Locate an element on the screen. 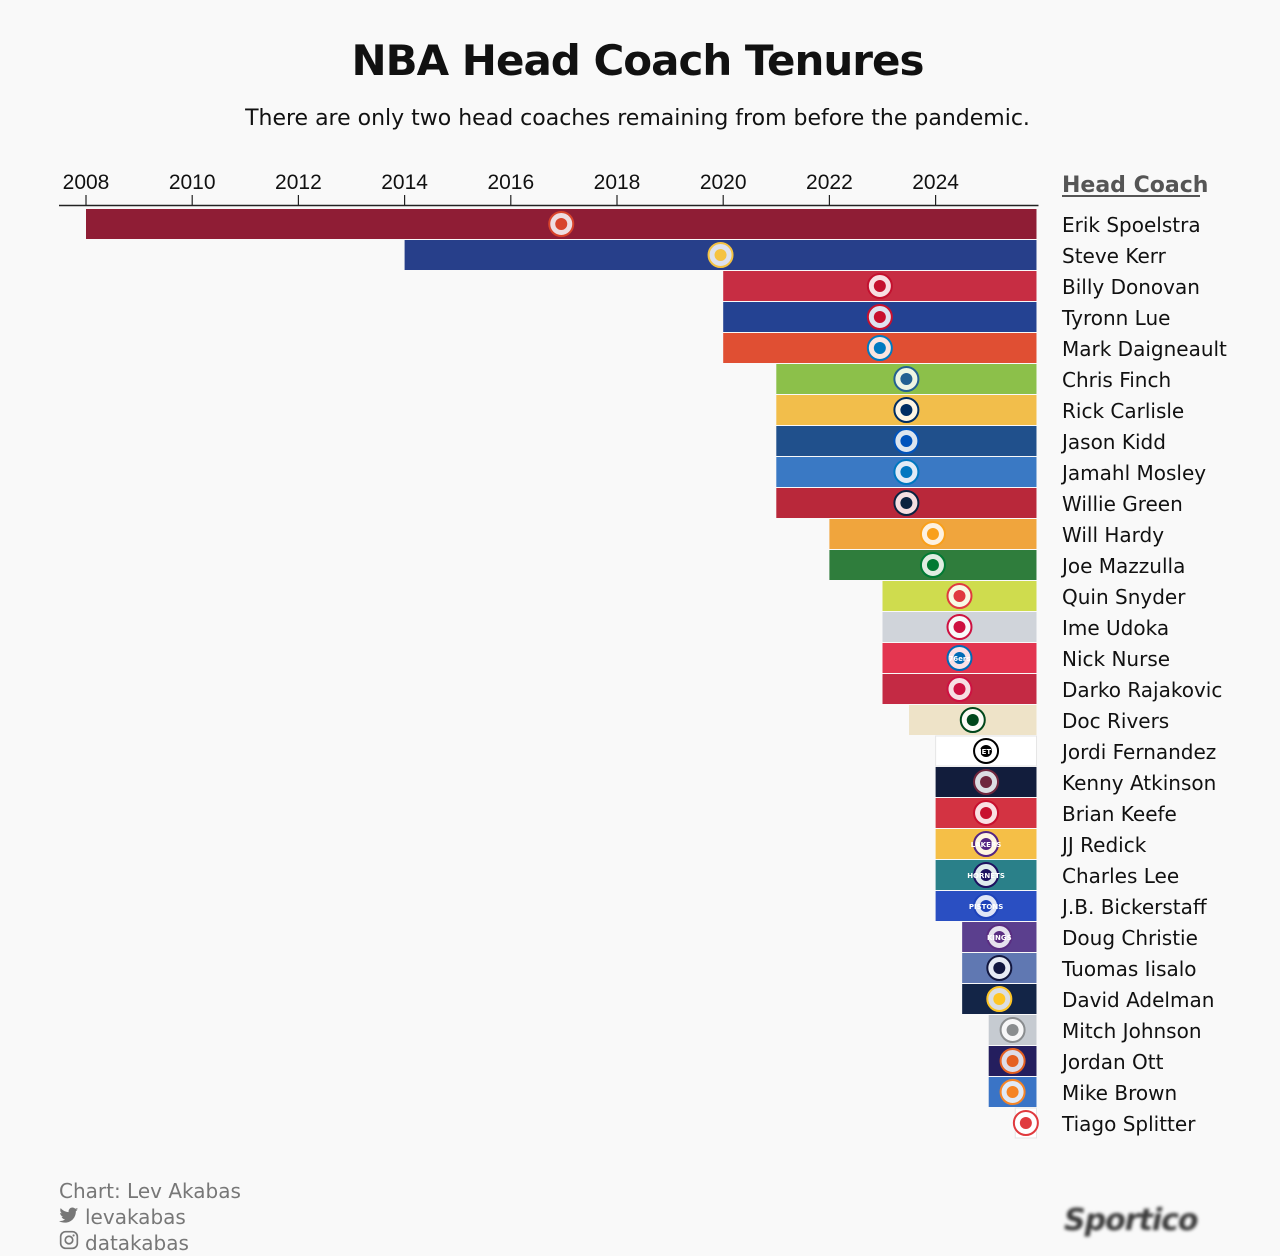 The image size is (1280, 1256). coach-name-label: Jamahl Mosley is located at coordinates (1133, 473).